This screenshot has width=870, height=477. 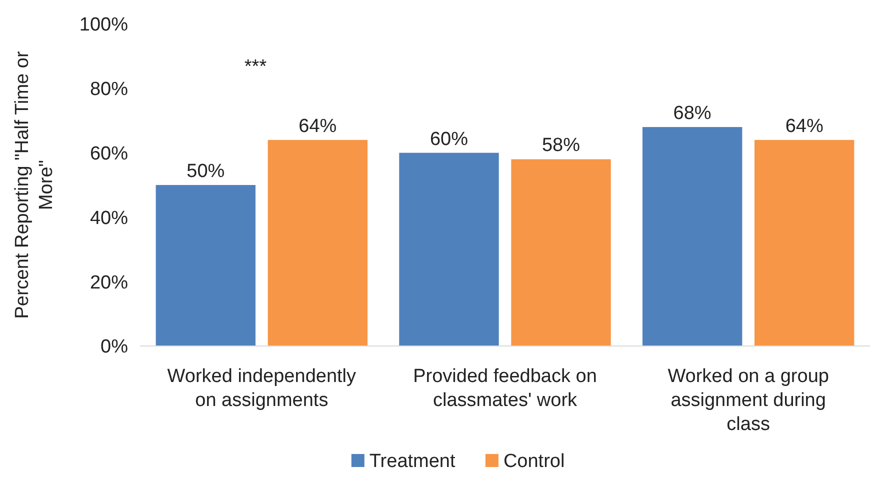 I want to click on legend-label: Control, so click(x=534, y=461).